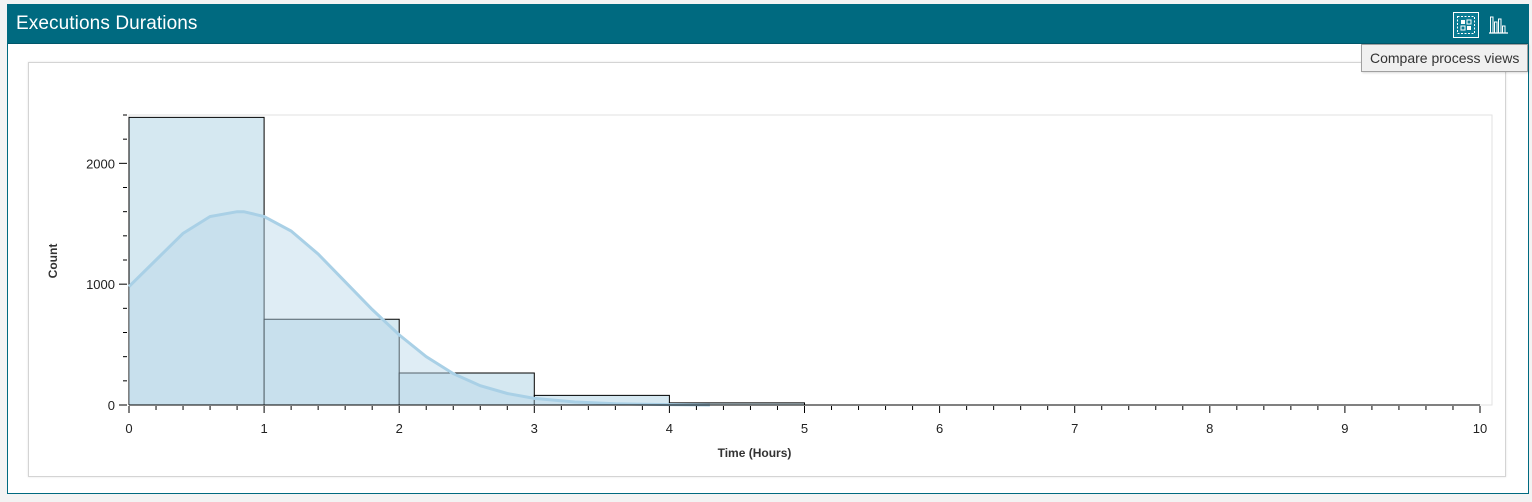 The width and height of the screenshot is (1532, 502). I want to click on x-tick-label: 6, so click(939, 428).